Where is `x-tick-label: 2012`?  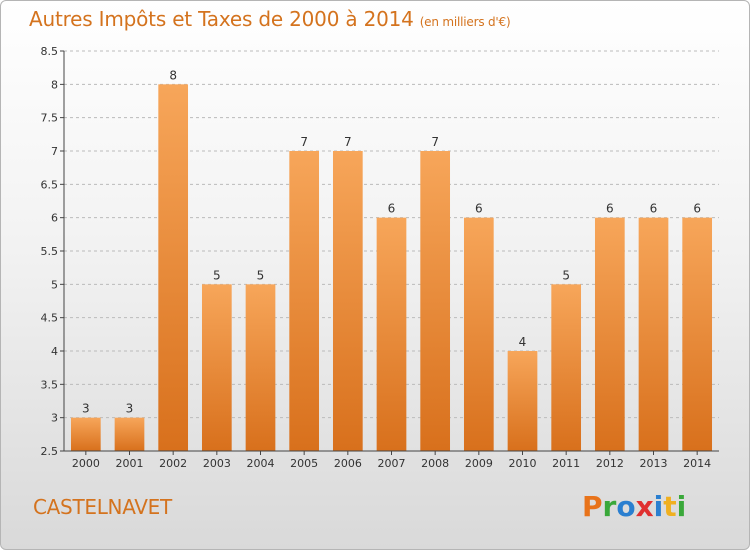
x-tick-label: 2012 is located at coordinates (610, 463).